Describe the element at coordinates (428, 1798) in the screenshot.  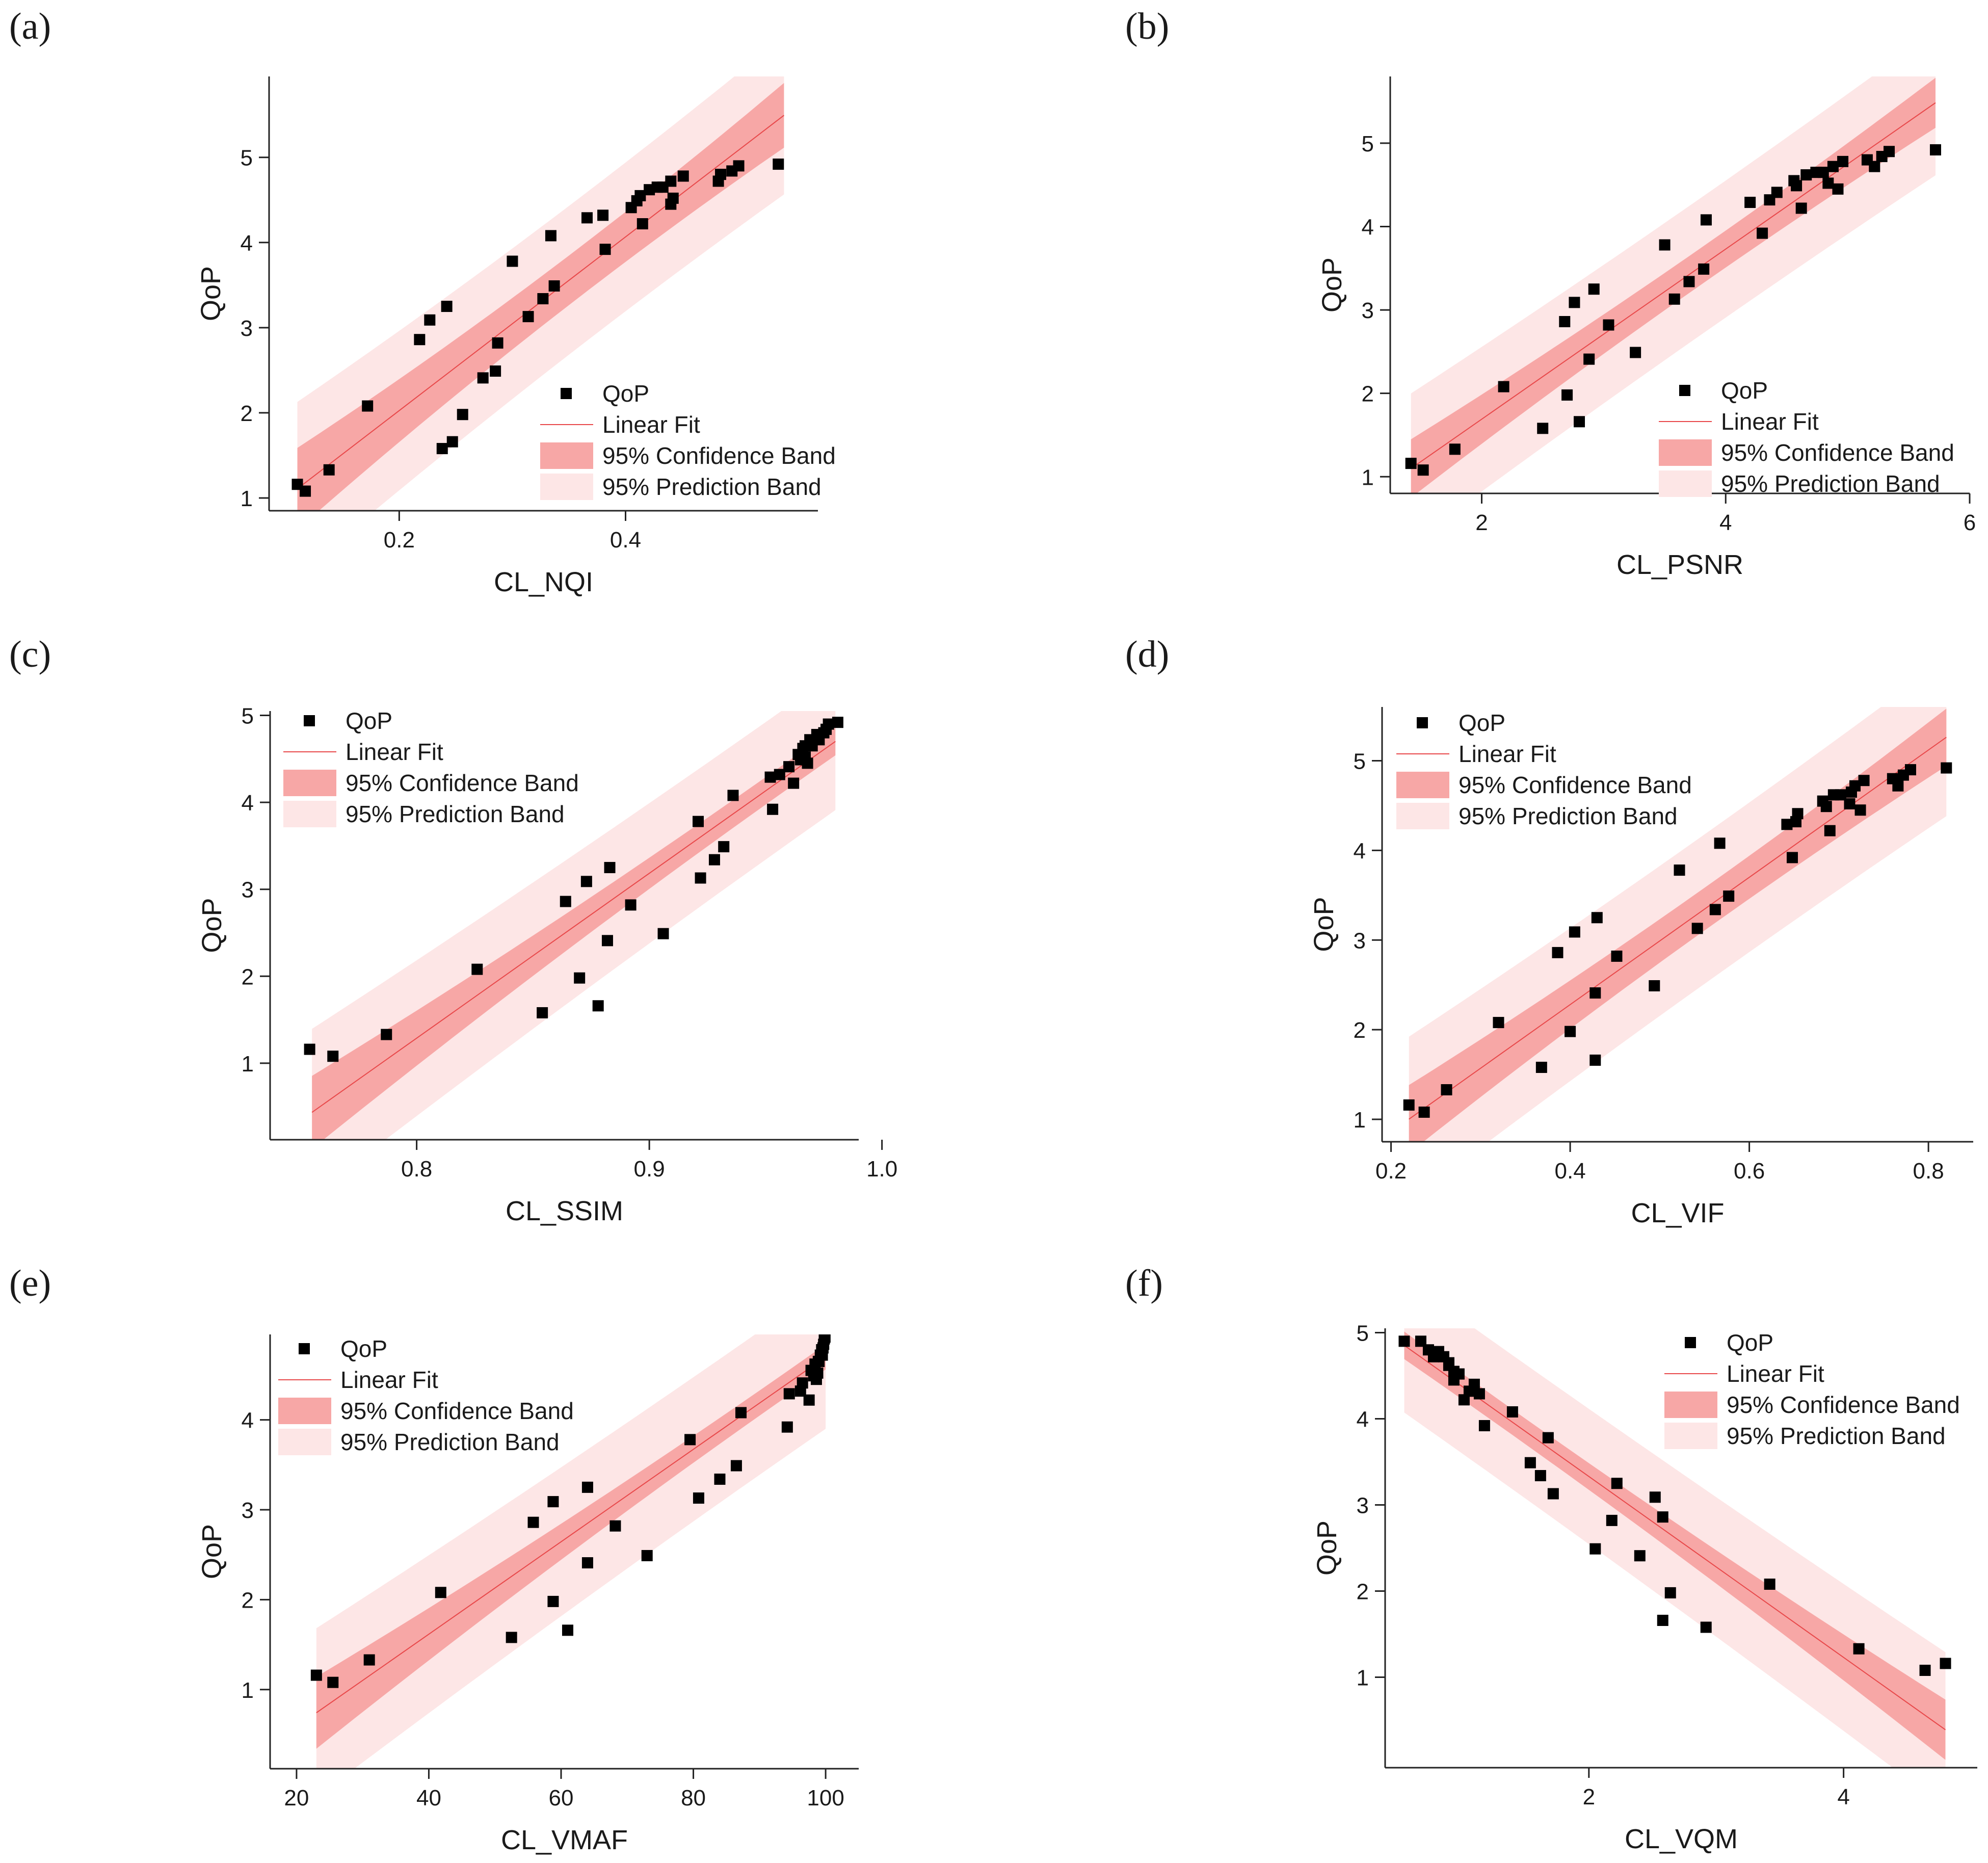
I see `x-tick-label: 40` at that location.